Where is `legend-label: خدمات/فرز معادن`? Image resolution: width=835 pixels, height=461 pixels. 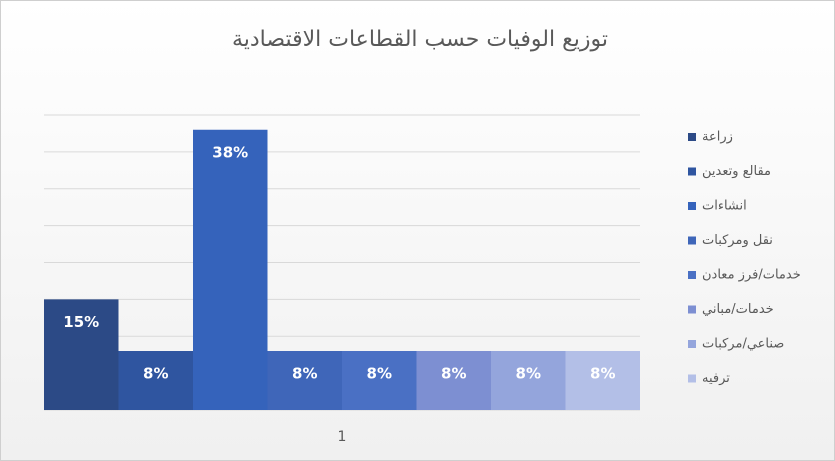 legend-label: خدمات/فرز معادن is located at coordinates (751, 275).